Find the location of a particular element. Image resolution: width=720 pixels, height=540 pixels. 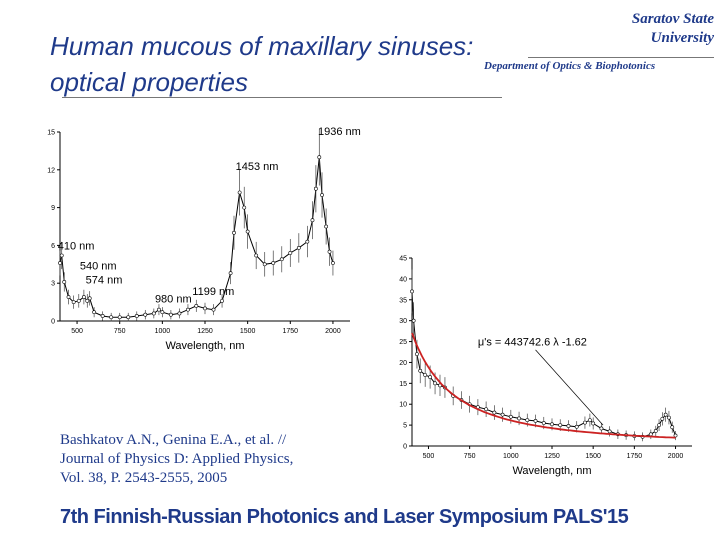

y-tick-label: 6 is located at coordinates (53, 246).